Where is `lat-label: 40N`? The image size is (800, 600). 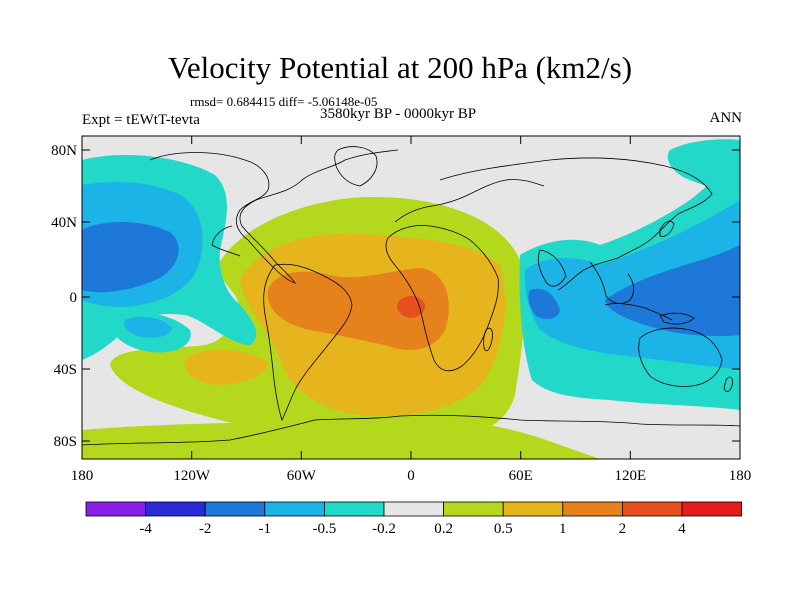
lat-label: 40N is located at coordinates (64, 223).